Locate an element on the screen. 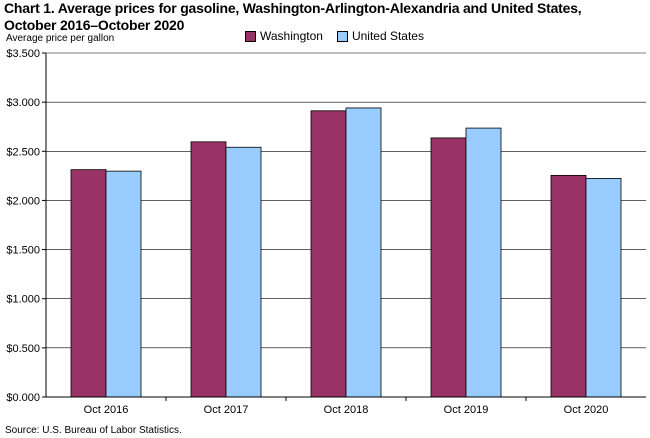  source-note: Source: U.S. Bureau of Labor Statistics. is located at coordinates (93, 430).